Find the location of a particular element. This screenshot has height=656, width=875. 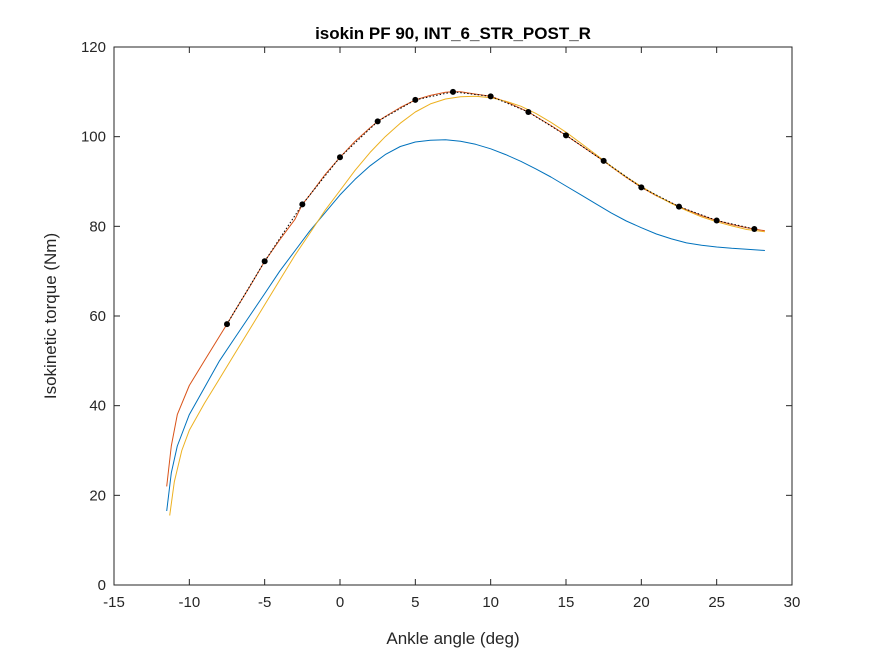

y-tick-label: 80 is located at coordinates (97, 226).